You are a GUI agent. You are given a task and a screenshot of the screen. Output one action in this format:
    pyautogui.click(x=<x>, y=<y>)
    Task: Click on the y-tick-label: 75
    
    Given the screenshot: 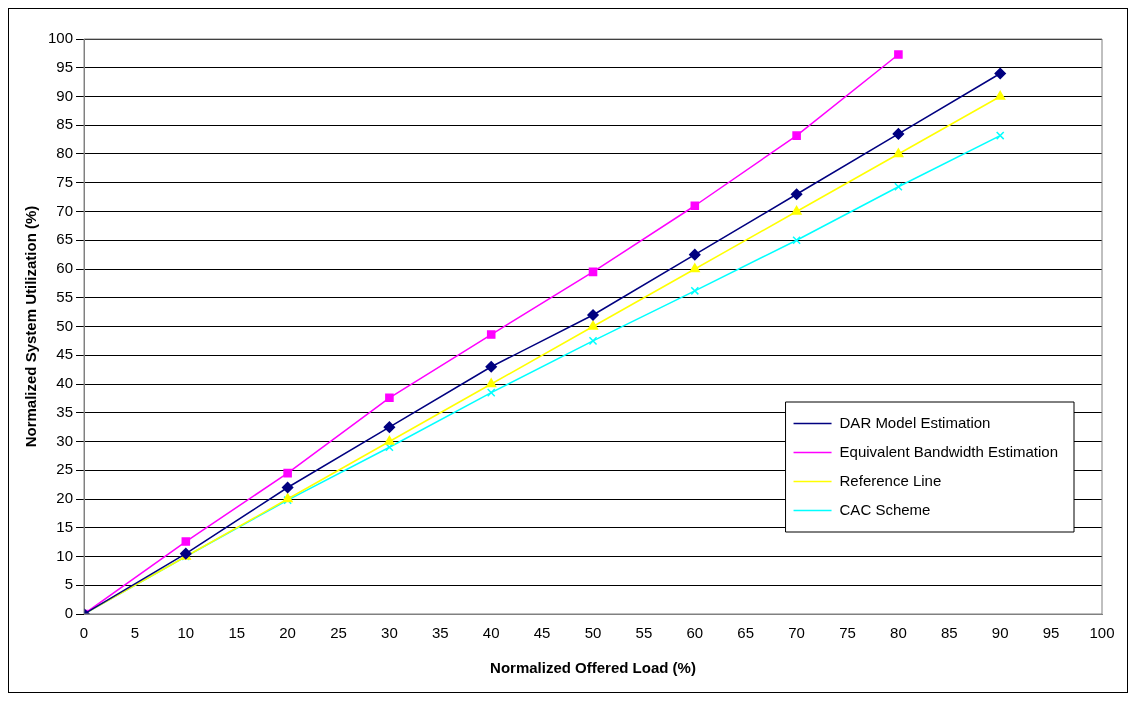 What is the action you would take?
    pyautogui.click(x=65, y=181)
    